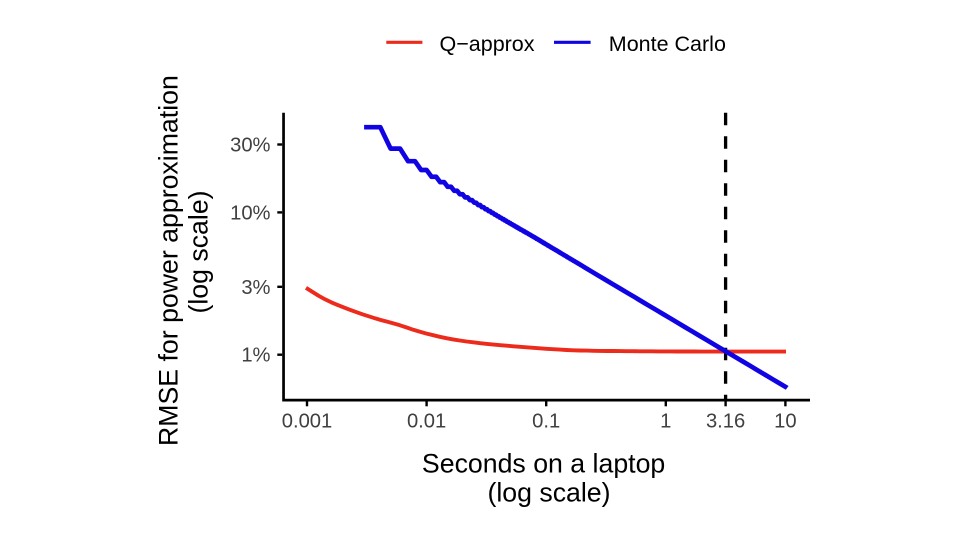 The height and width of the screenshot is (545, 960). What do you see at coordinates (426, 422) in the screenshot?
I see `svg-text: 0.01` at bounding box center [426, 422].